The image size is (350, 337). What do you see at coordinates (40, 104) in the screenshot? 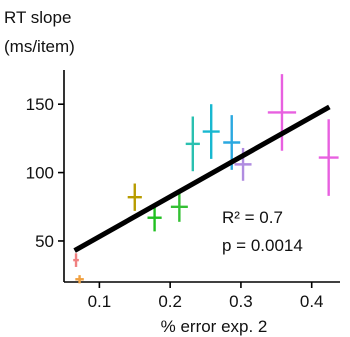
I see `y-tick-label: 150` at bounding box center [40, 104].